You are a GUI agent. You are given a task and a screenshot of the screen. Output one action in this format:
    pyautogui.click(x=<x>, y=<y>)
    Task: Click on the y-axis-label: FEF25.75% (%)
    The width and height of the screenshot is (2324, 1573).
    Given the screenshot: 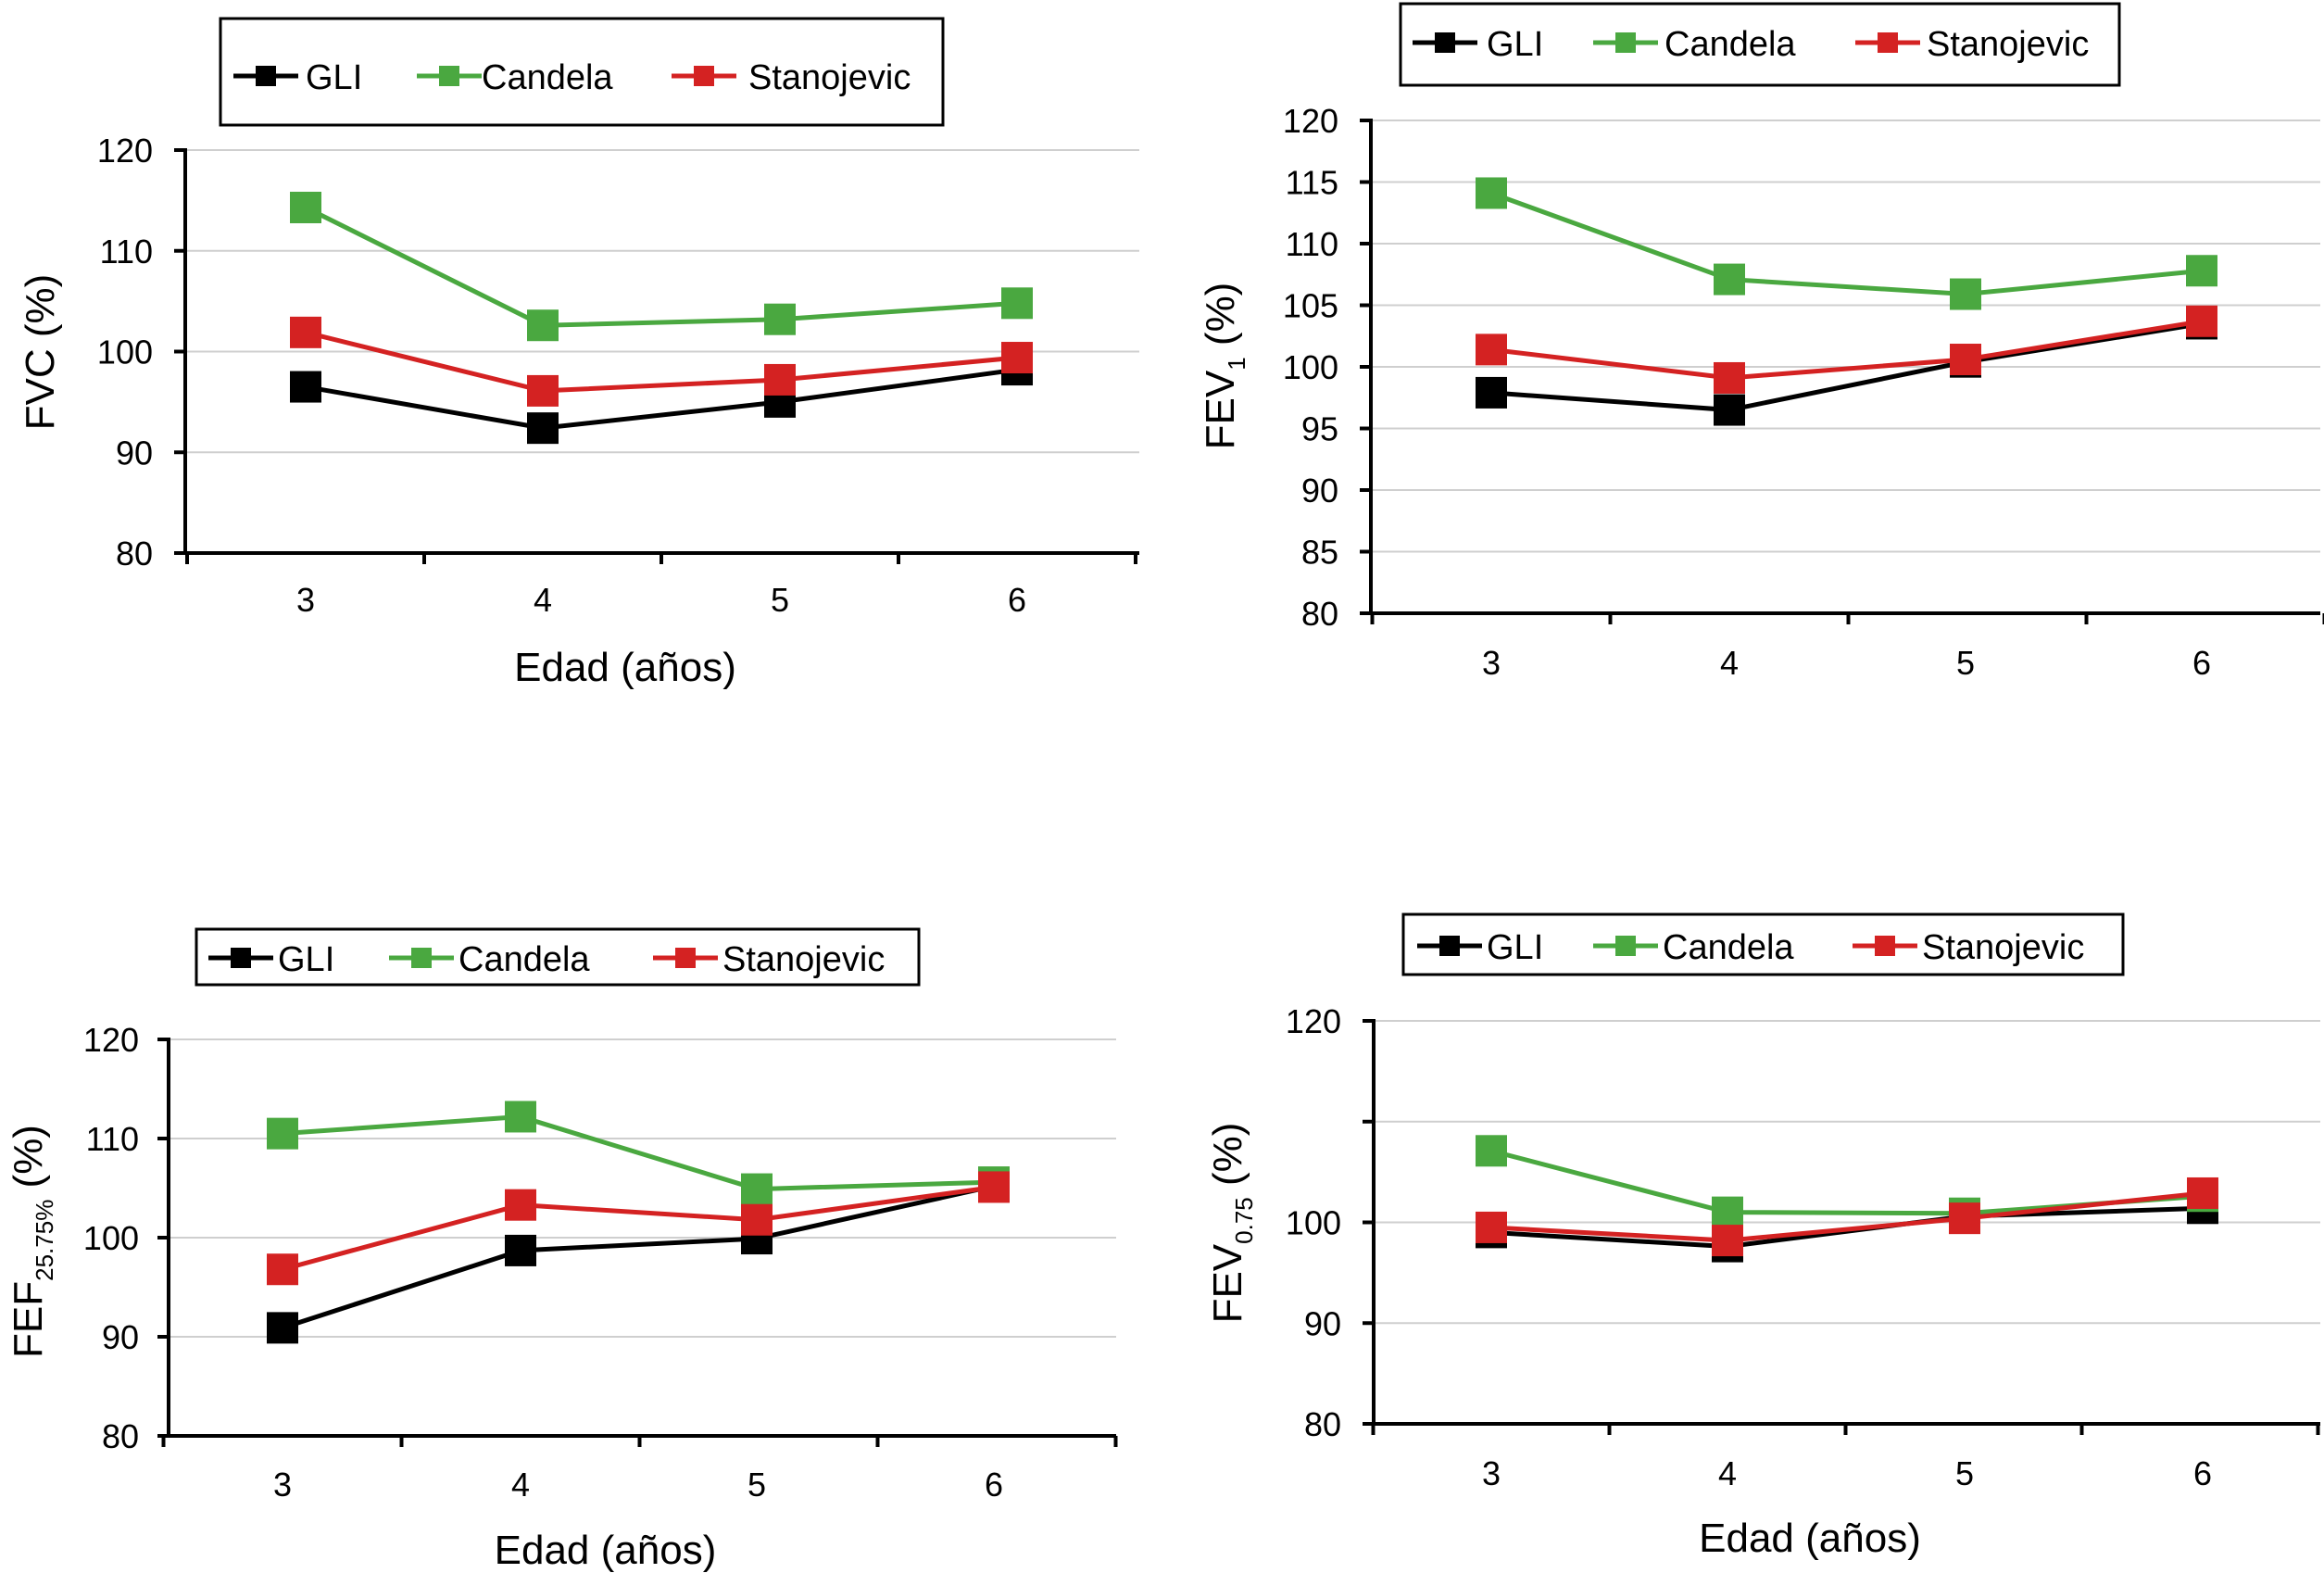 What is the action you would take?
    pyautogui.click(x=32, y=1241)
    